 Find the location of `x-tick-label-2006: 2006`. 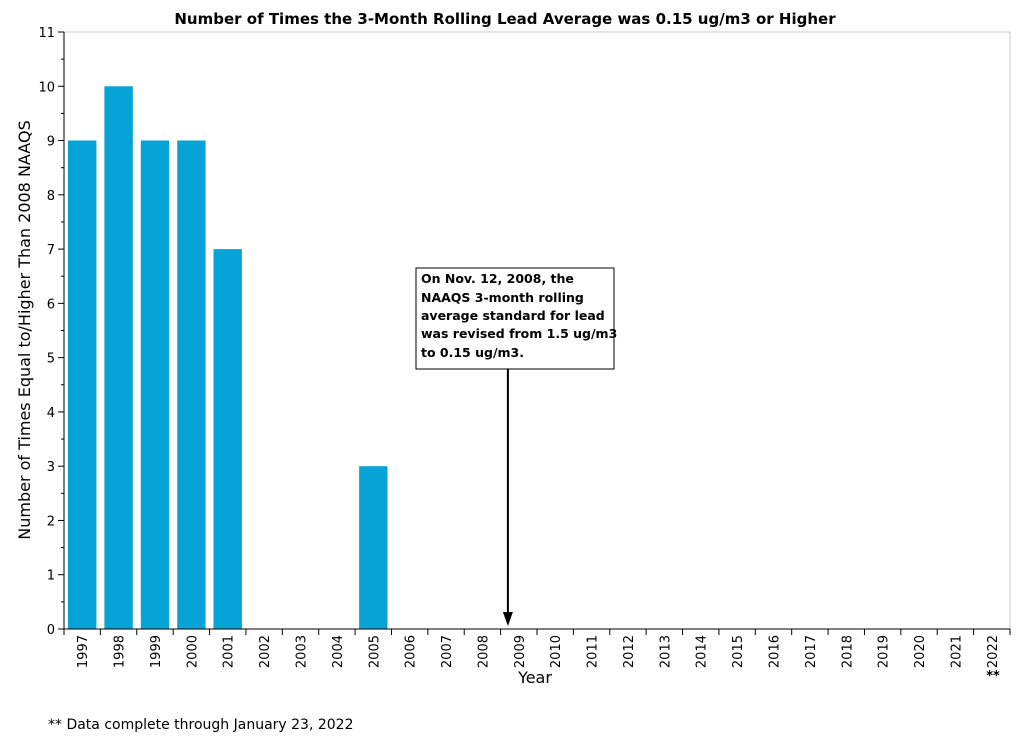

x-tick-label-2006: 2006 is located at coordinates (411, 651).